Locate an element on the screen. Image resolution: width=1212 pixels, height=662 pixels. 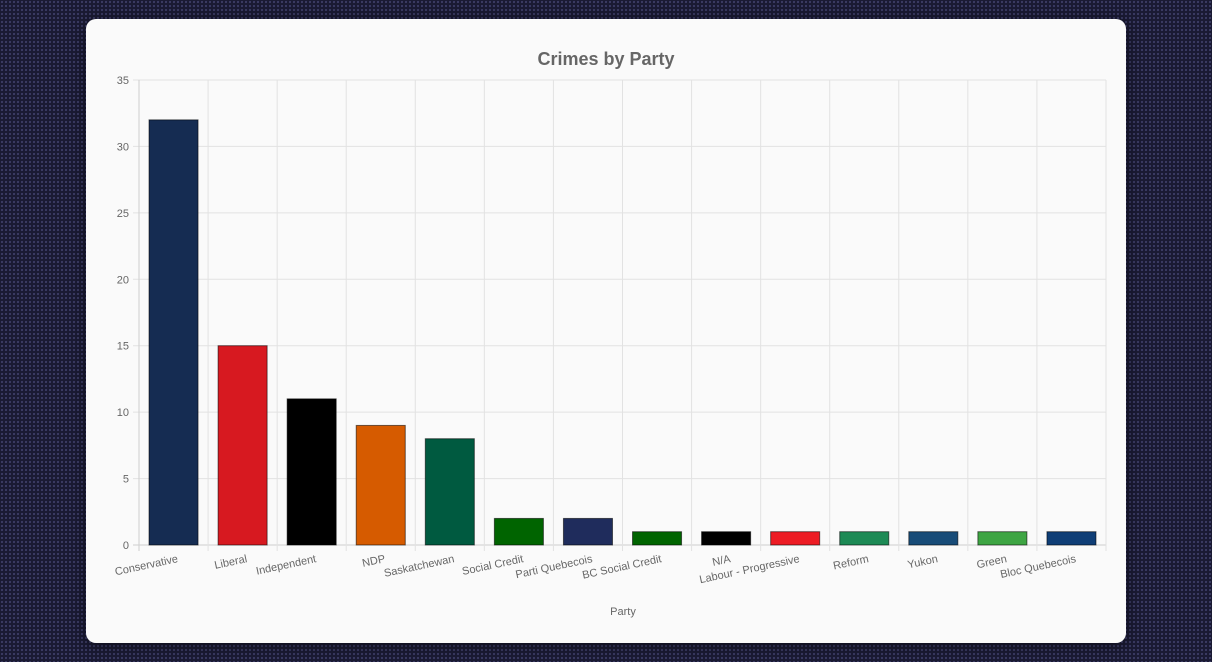
x-tick-label: Liberal is located at coordinates (230, 562).